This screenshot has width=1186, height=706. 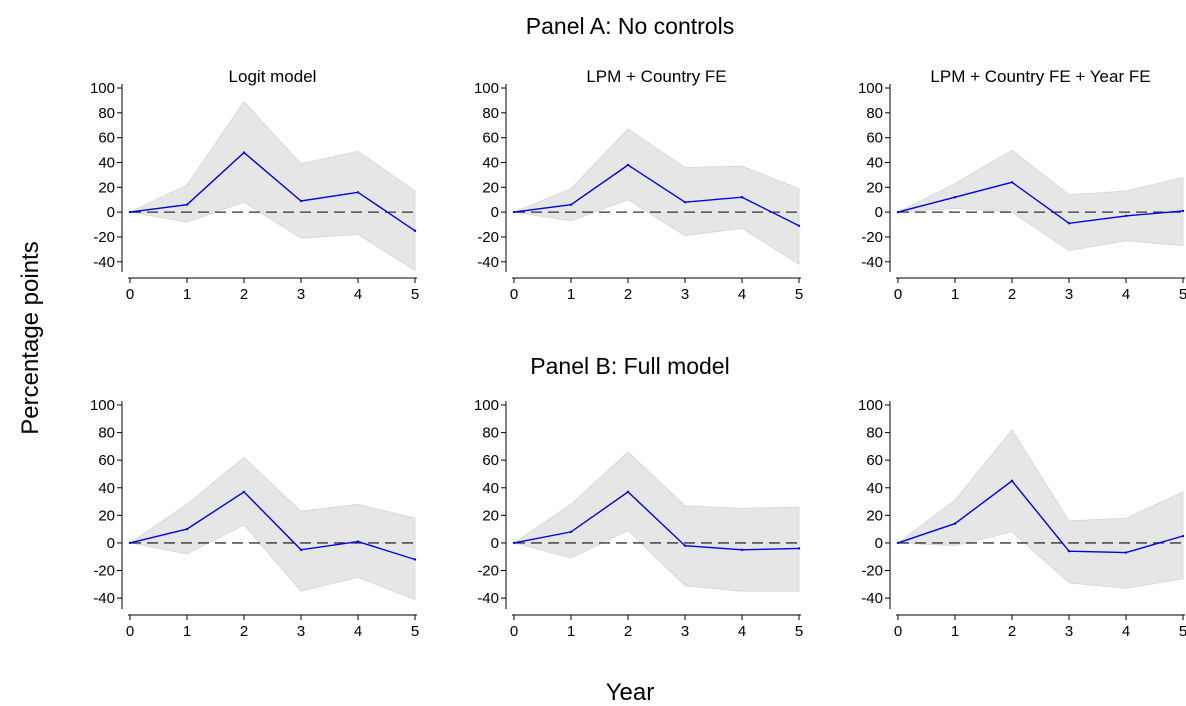 What do you see at coordinates (656, 76) in the screenshot?
I see `subplot-title: LPM + Country FE` at bounding box center [656, 76].